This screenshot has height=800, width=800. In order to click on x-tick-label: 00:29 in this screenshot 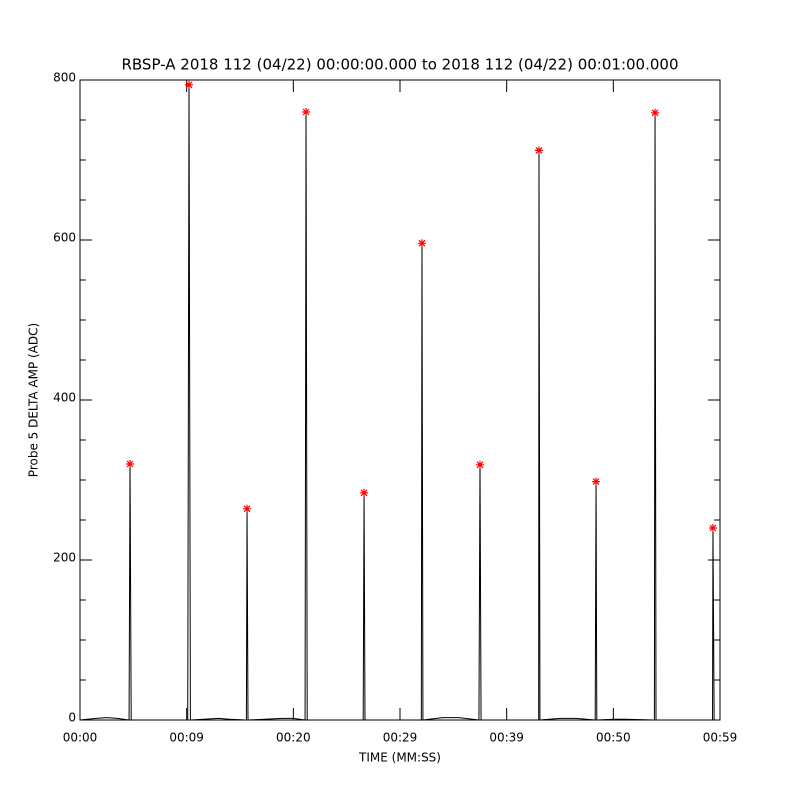, I will do `click(400, 738)`.